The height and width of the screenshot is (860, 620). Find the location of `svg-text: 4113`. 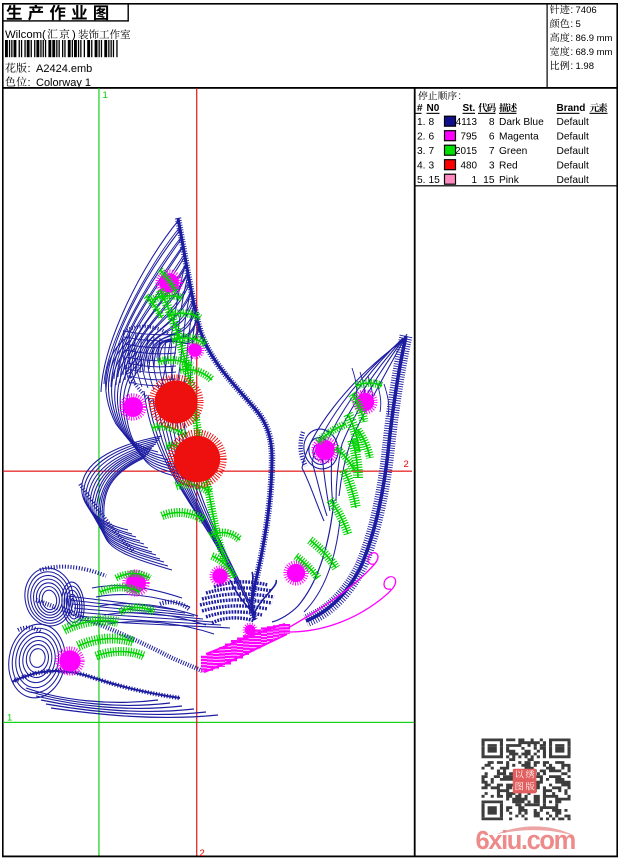

svg-text: 4113 is located at coordinates (467, 122).